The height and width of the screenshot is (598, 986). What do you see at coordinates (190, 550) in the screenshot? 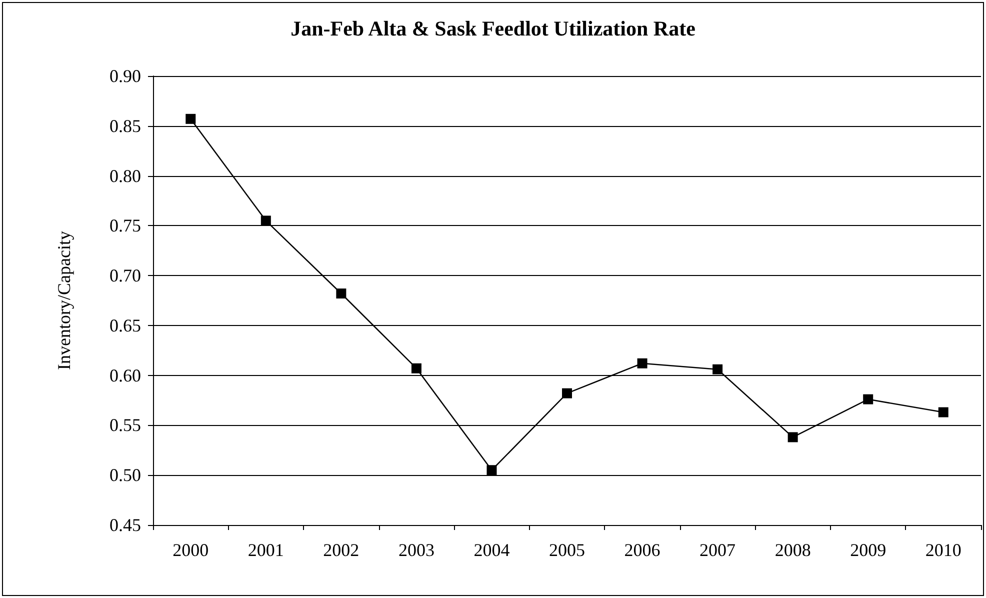
I see `x-tick-label: 2000` at bounding box center [190, 550].